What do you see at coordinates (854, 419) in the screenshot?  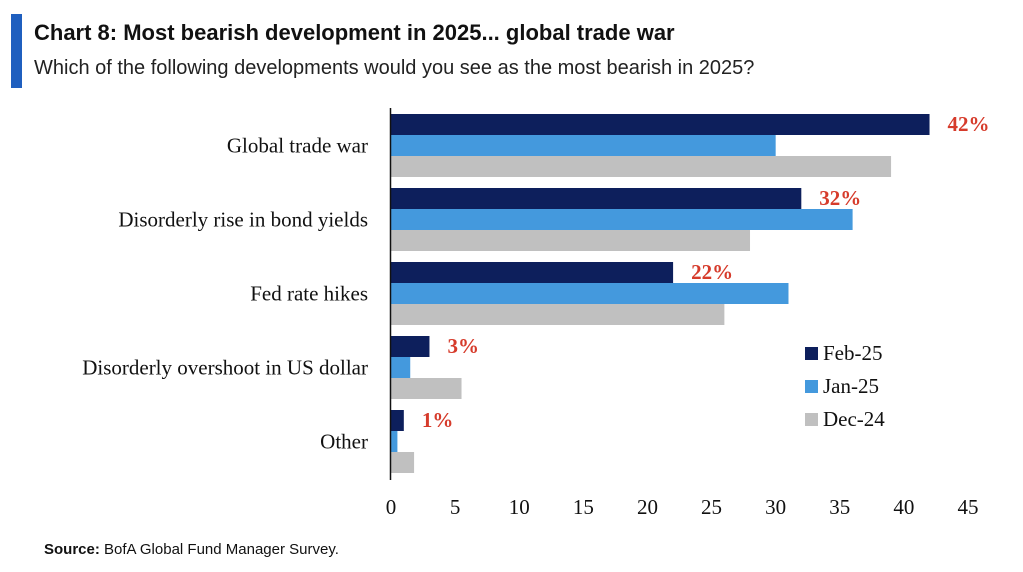 I see `legend-label-dec-24: Dec-24` at bounding box center [854, 419].